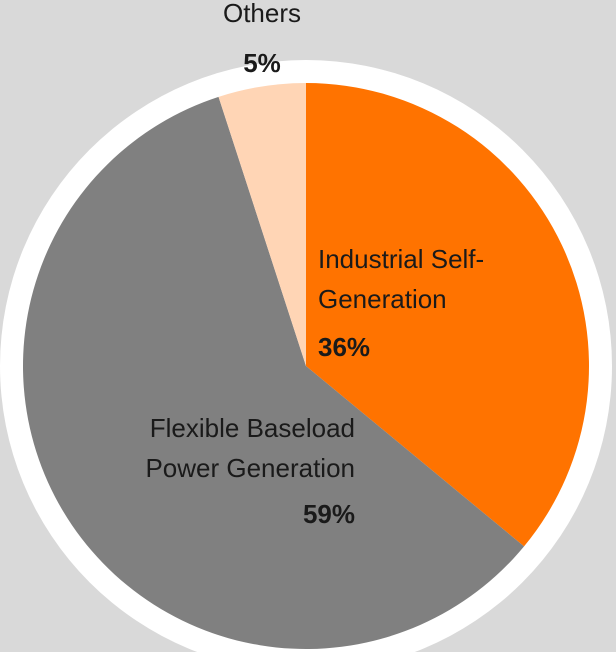  Describe the element at coordinates (250, 448) in the screenshot. I see `slice-label: Flexible Baseload Power Generation` at that location.